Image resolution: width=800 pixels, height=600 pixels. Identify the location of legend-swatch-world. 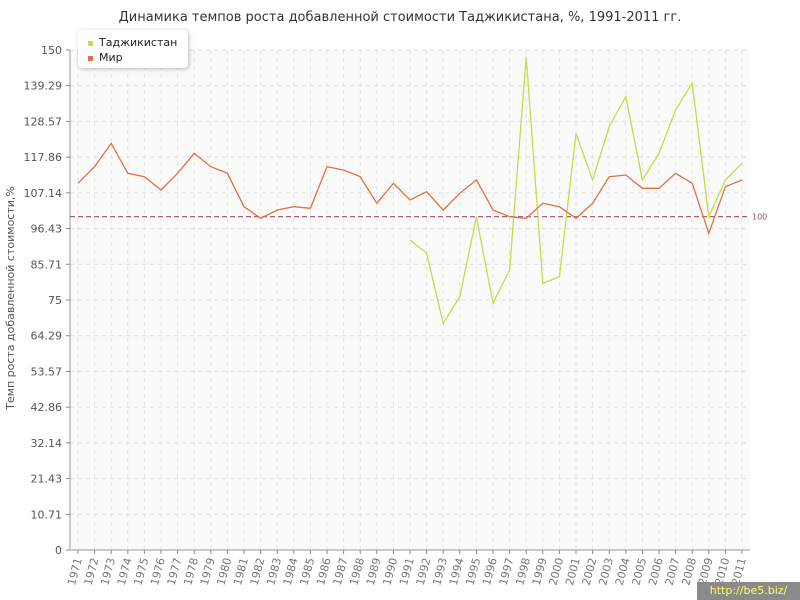
(90, 58).